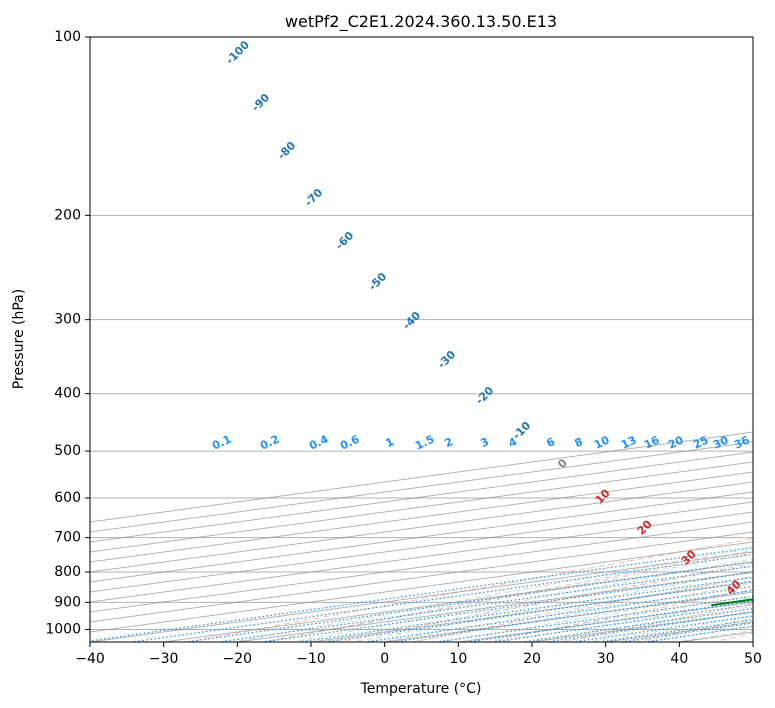 Image resolution: width=775 pixels, height=708 pixels. What do you see at coordinates (237, 52) in the screenshot?
I see `isotherm-label: -100` at bounding box center [237, 52].